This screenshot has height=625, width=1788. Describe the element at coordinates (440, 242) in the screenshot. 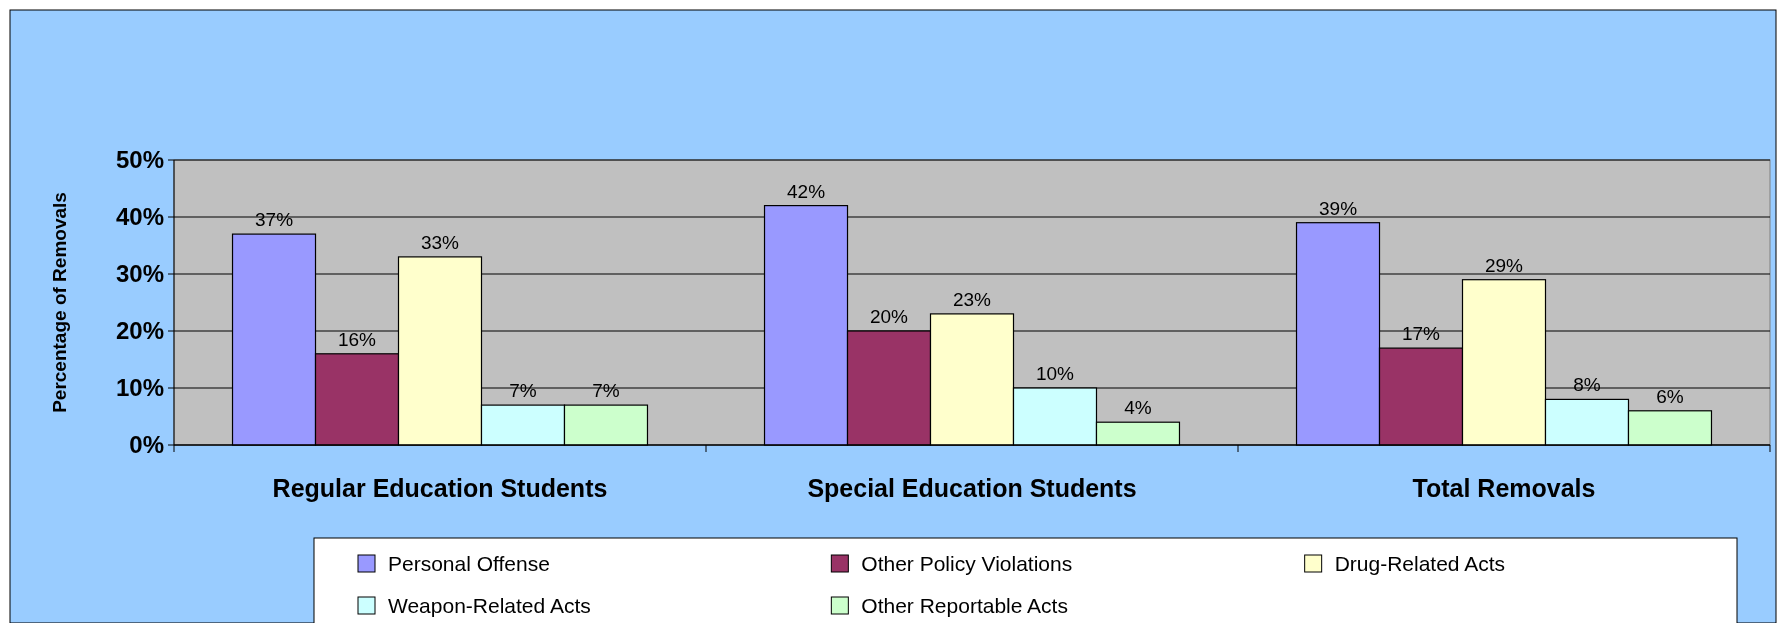

I see `data-label: 33%` at that location.